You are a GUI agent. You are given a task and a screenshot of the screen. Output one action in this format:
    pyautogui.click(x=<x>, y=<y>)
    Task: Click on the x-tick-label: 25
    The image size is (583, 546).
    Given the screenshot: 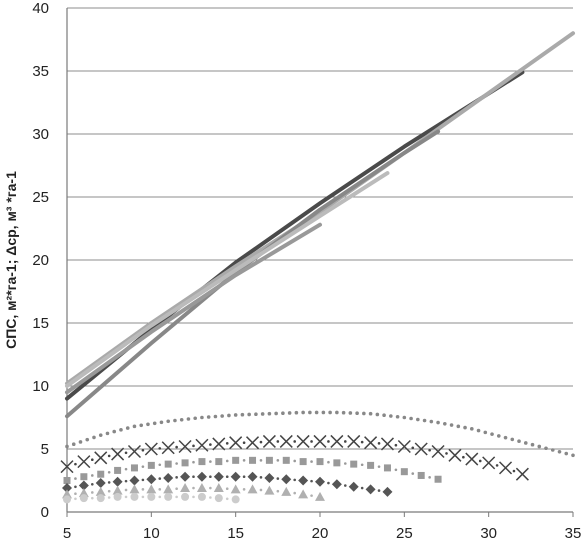 What is the action you would take?
    pyautogui.click(x=404, y=533)
    